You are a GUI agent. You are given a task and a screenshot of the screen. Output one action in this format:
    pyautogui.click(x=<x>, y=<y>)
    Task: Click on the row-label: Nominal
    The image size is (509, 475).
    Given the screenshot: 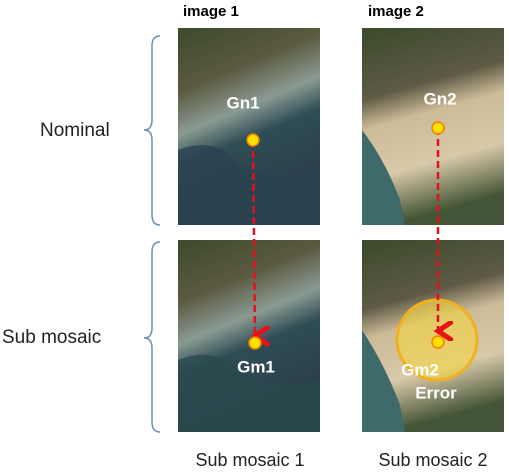 What is the action you would take?
    pyautogui.click(x=75, y=130)
    